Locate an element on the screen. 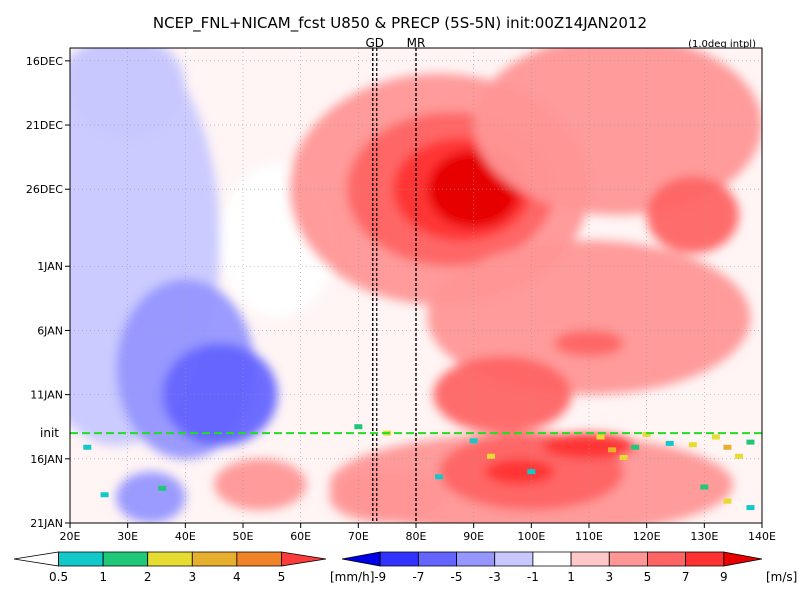  x-tick-label: 30E is located at coordinates (127, 536).